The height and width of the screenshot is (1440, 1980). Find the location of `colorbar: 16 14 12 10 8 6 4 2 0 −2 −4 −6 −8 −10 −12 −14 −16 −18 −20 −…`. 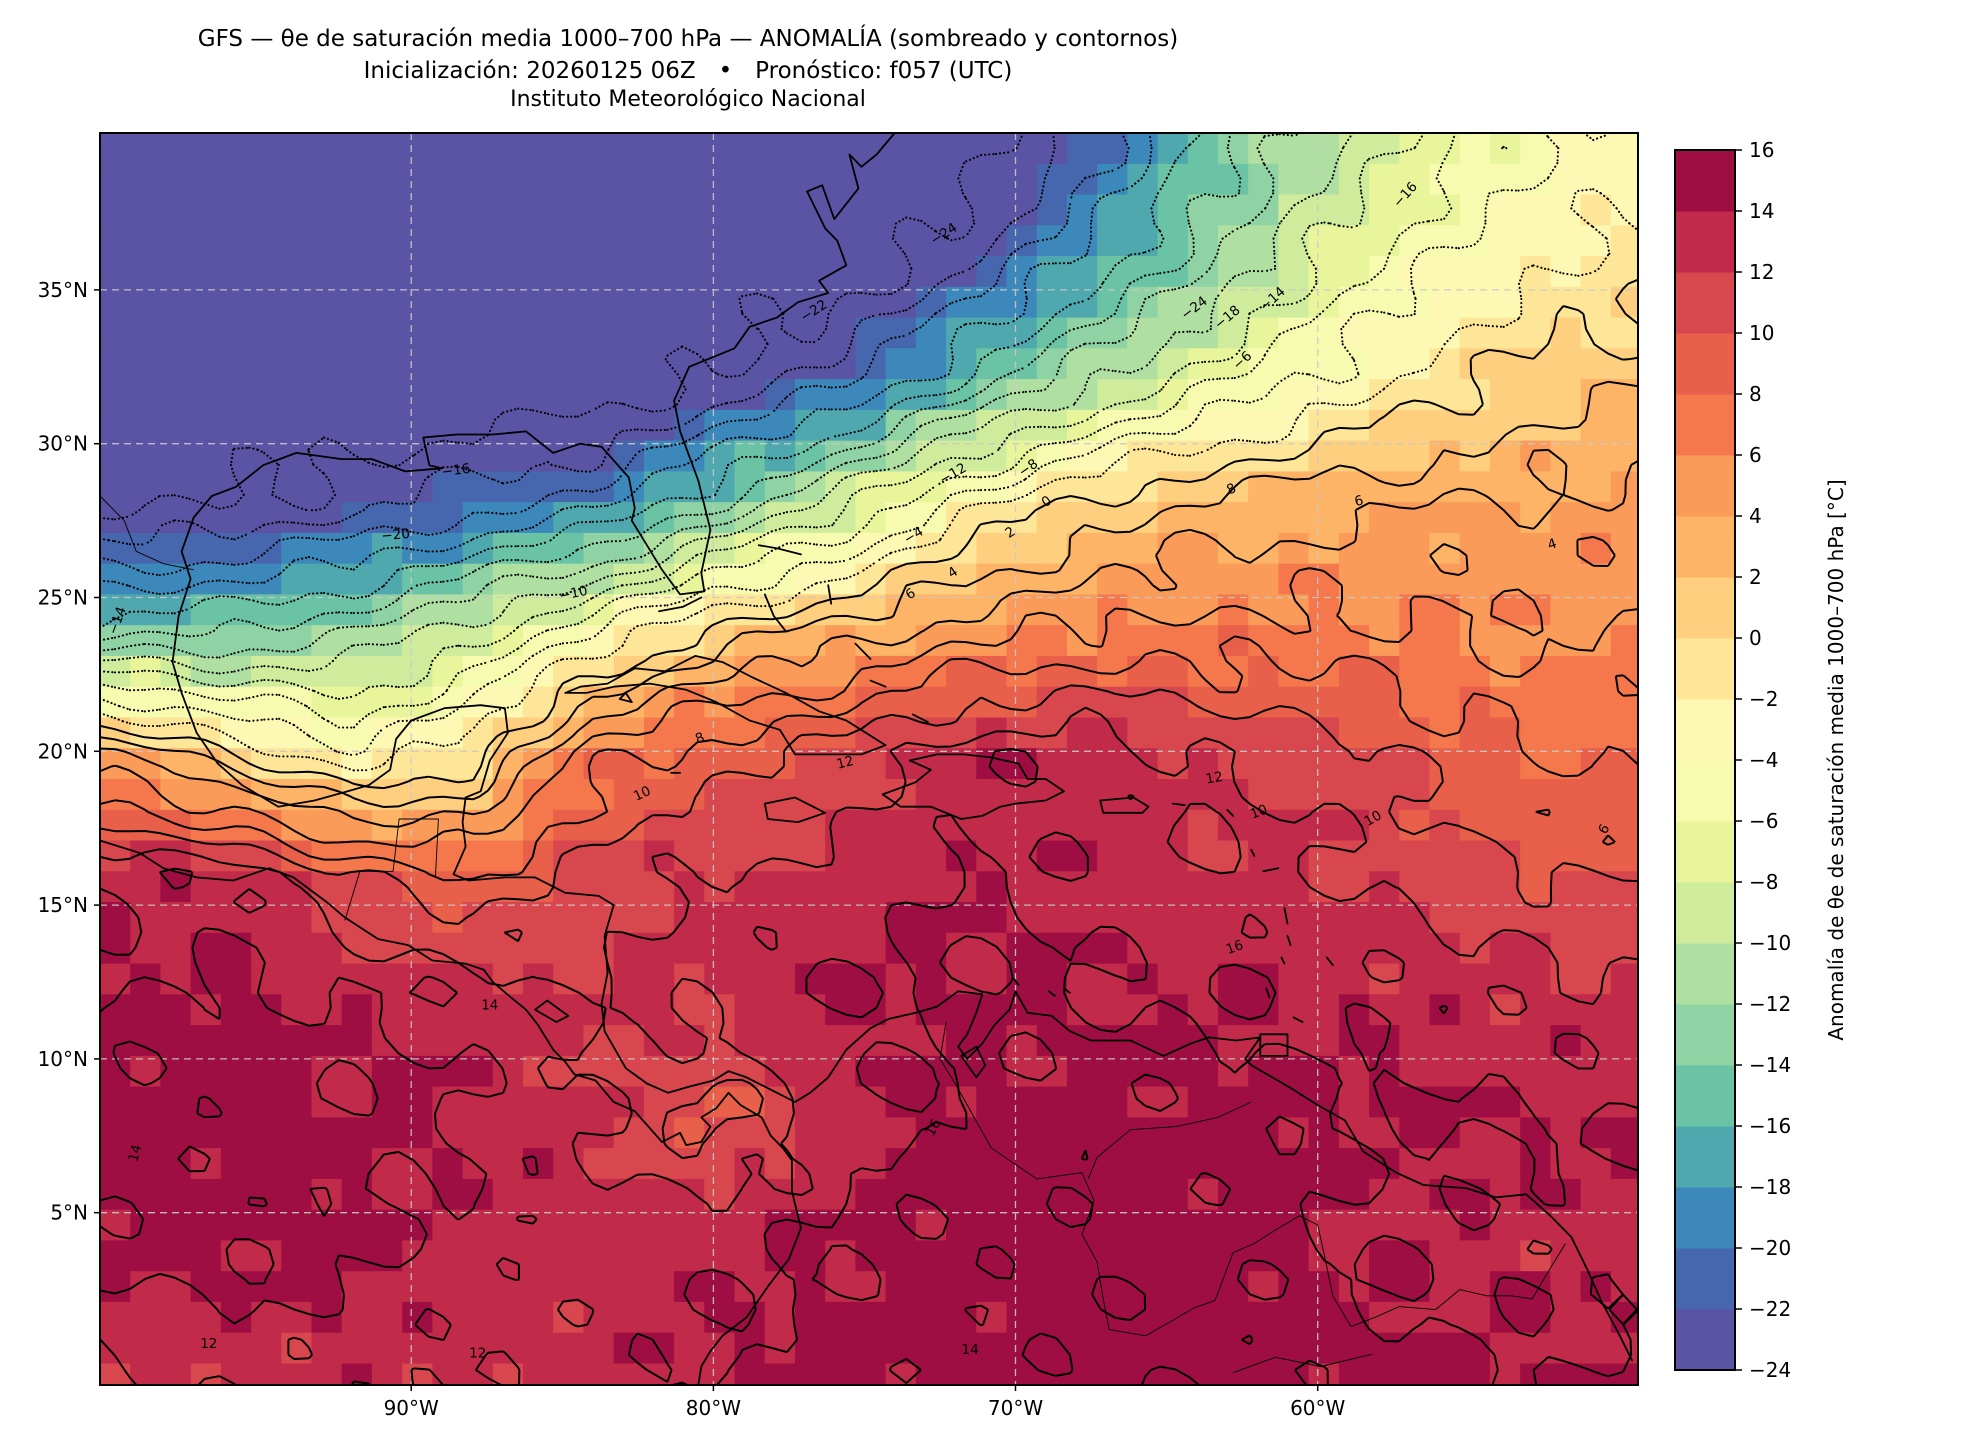

colorbar: 16 14 12 10 8 6 4 2 0 −2 −4 −6 −8 −10 −12 −14 −16 −18 −20 −… is located at coordinates (1732, 760).